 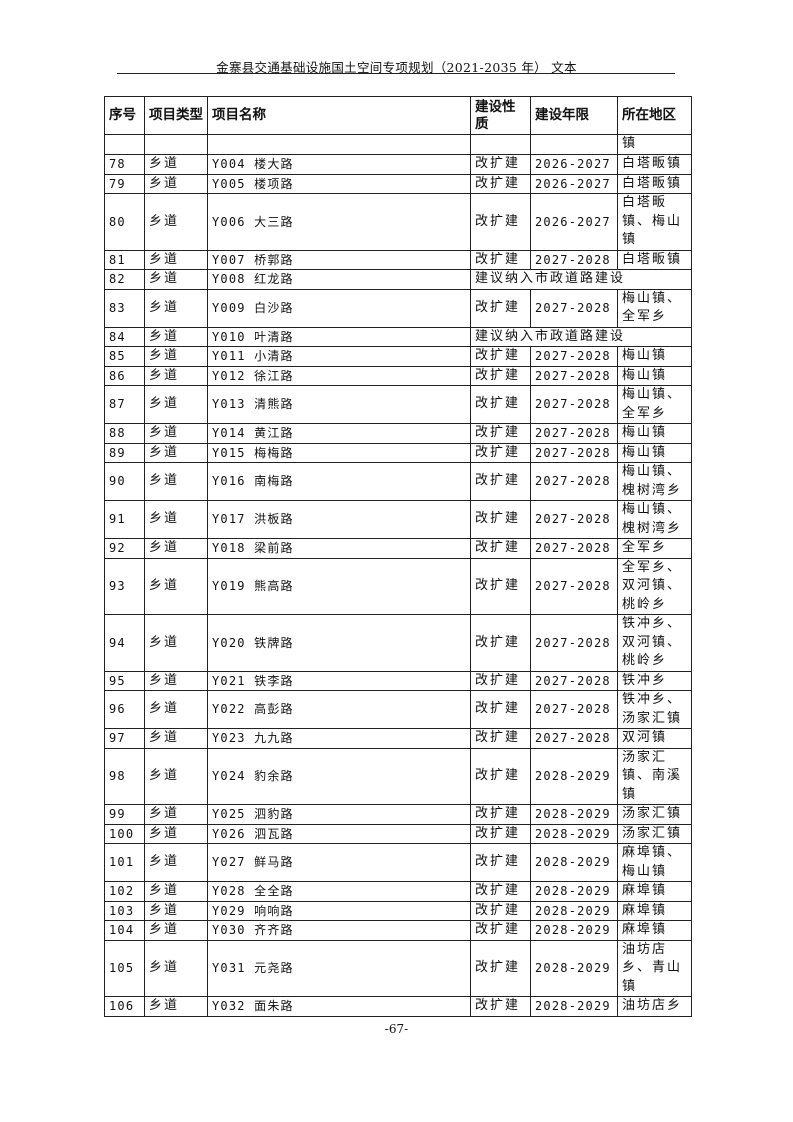 I want to click on table-row: 105 乡道 Y031 元尧路 改扩建 2028-2029 油坊店乡、青山镇, so click(x=398, y=968).